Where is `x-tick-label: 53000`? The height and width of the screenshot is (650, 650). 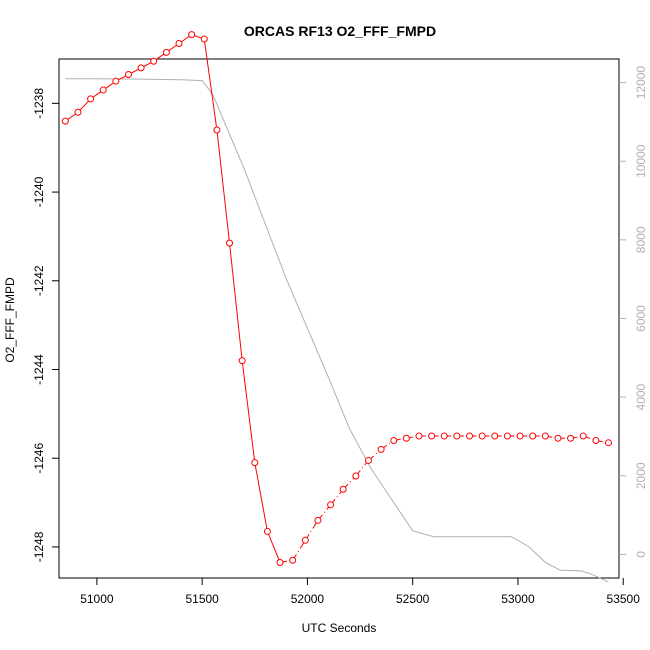 x-tick-label: 53000 is located at coordinates (518, 599).